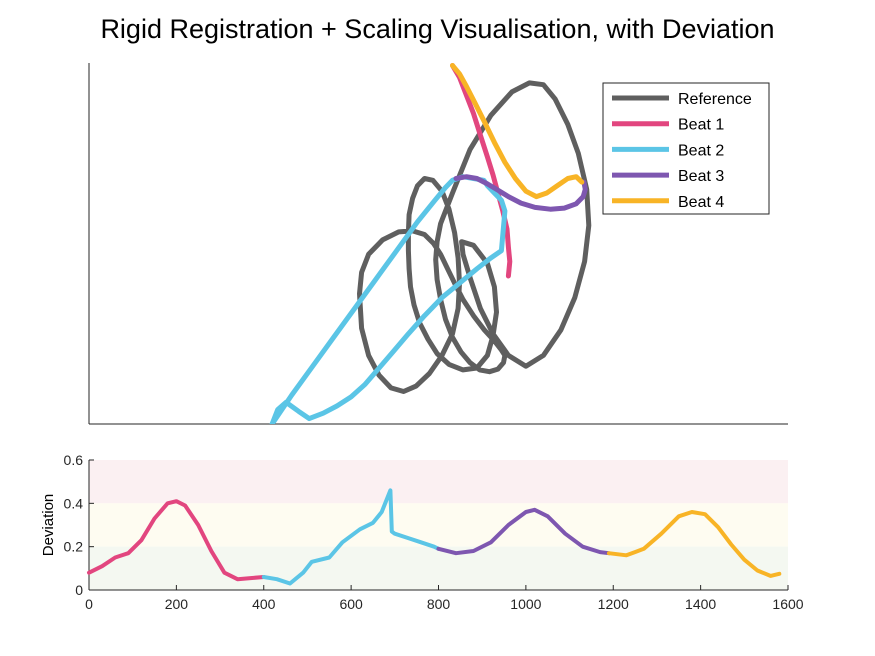 This screenshot has height=656, width=875. Describe the element at coordinates (787, 604) in the screenshot. I see `x-tick-label: 1600` at that location.